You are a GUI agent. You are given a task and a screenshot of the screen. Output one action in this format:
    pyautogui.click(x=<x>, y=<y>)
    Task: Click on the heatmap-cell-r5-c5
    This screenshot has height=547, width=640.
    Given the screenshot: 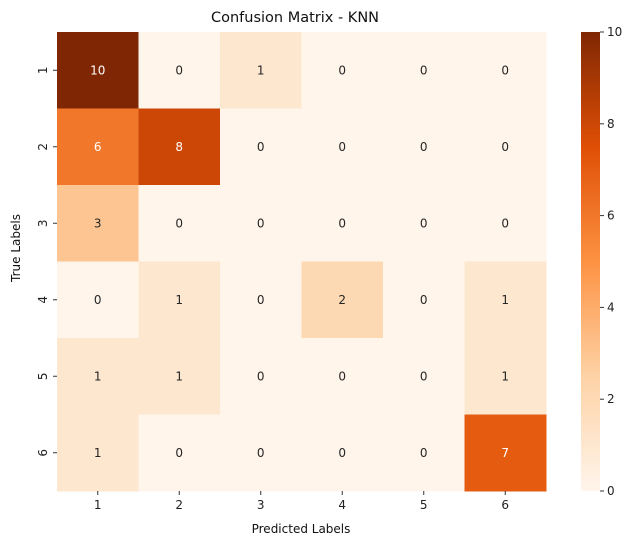 What is the action you would take?
    pyautogui.click(x=424, y=376)
    